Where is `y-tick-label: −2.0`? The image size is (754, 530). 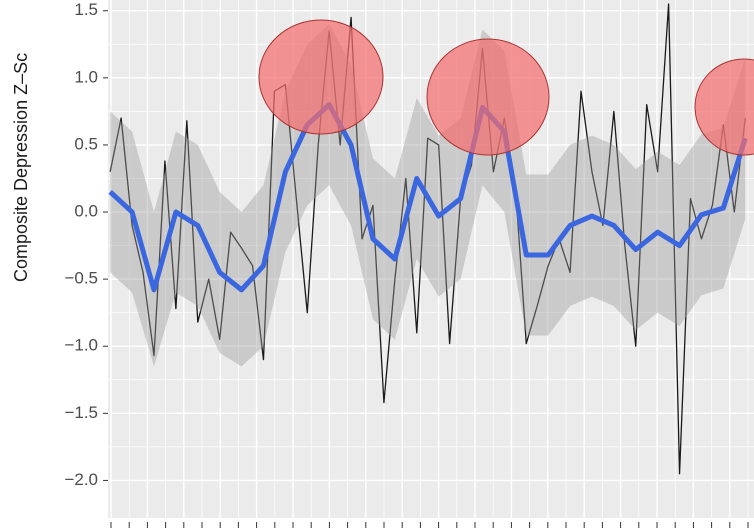
y-tick-label: −2.0 is located at coordinates (81, 479).